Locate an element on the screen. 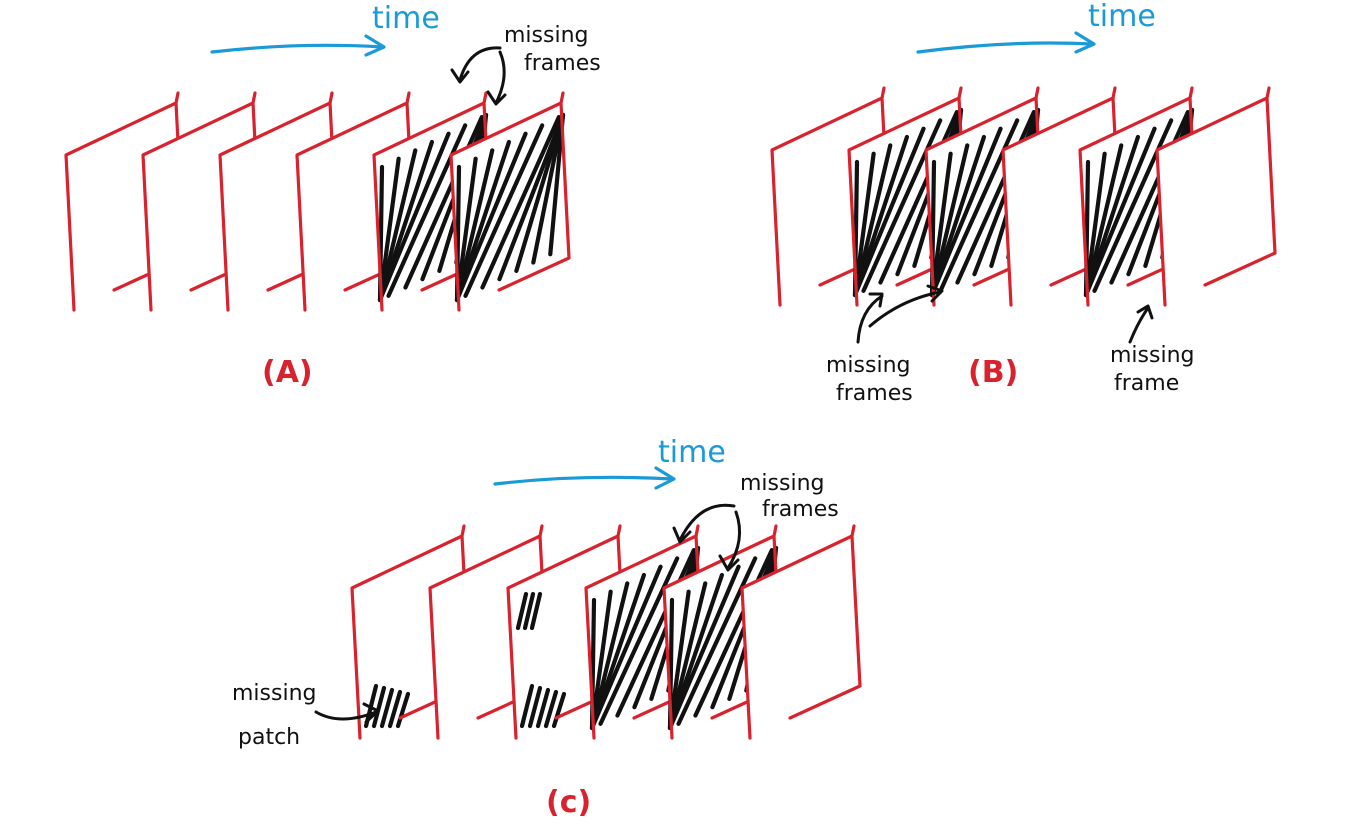 The image size is (1346, 833). panel-a-time-label: time is located at coordinates (406, 18).